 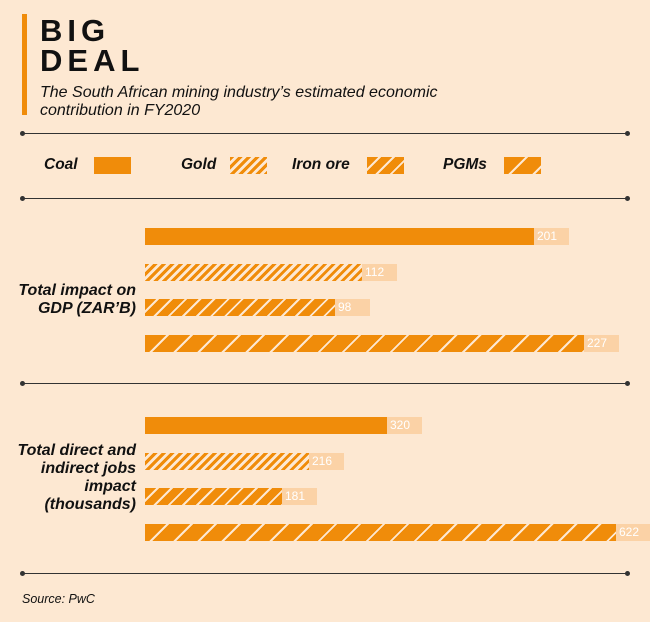 I want to click on bar-1-iron-ore, so click(x=240, y=307).